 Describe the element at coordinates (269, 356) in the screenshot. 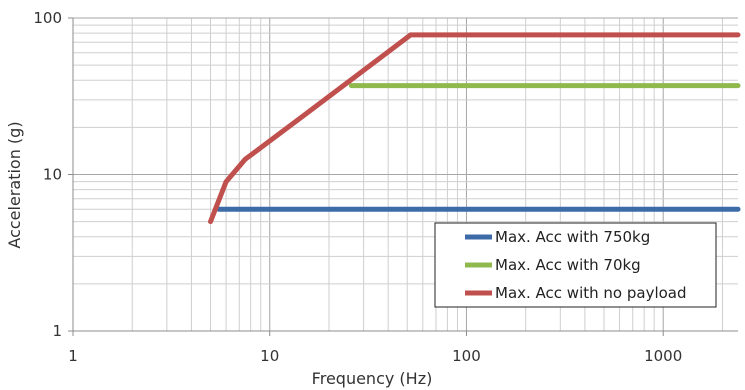

I see `x-tick-label: 10` at that location.